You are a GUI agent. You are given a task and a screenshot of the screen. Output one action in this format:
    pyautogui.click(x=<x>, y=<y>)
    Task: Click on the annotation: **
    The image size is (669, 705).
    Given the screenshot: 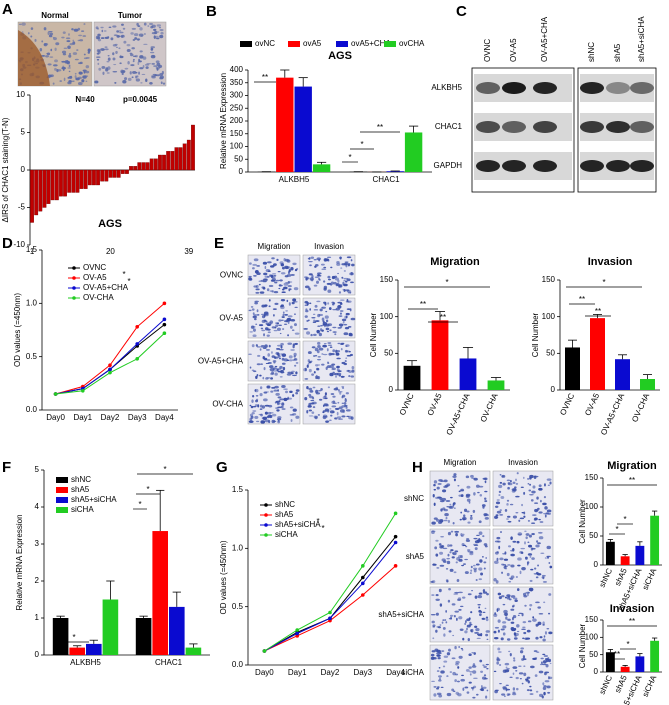 What is the action you would take?
    pyautogui.click(x=598, y=311)
    